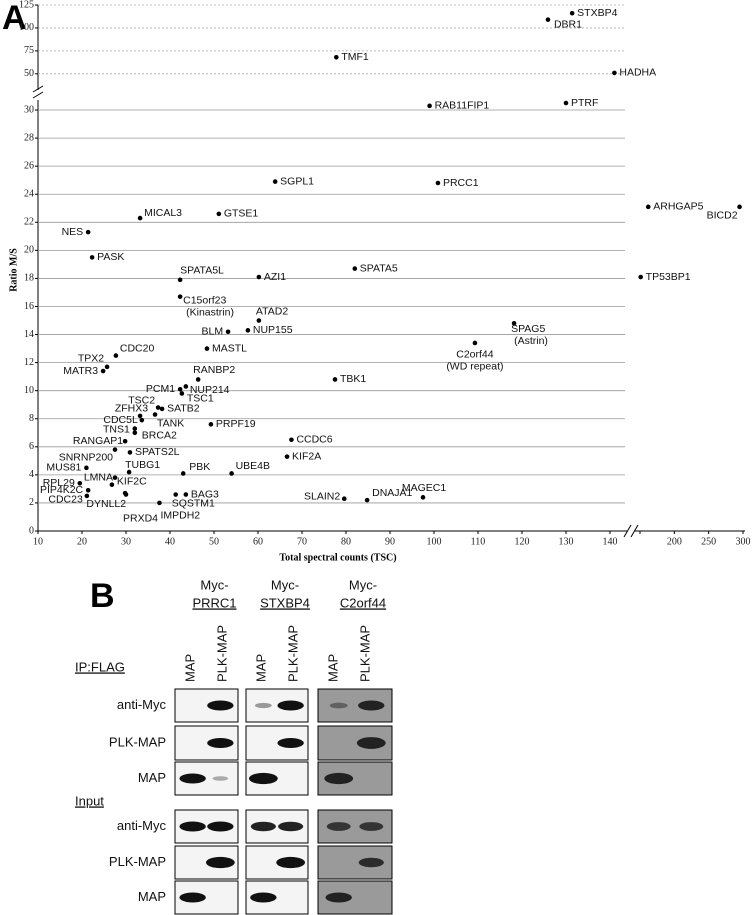  I want to click on y-tick-label: 125, so click(26, 5).